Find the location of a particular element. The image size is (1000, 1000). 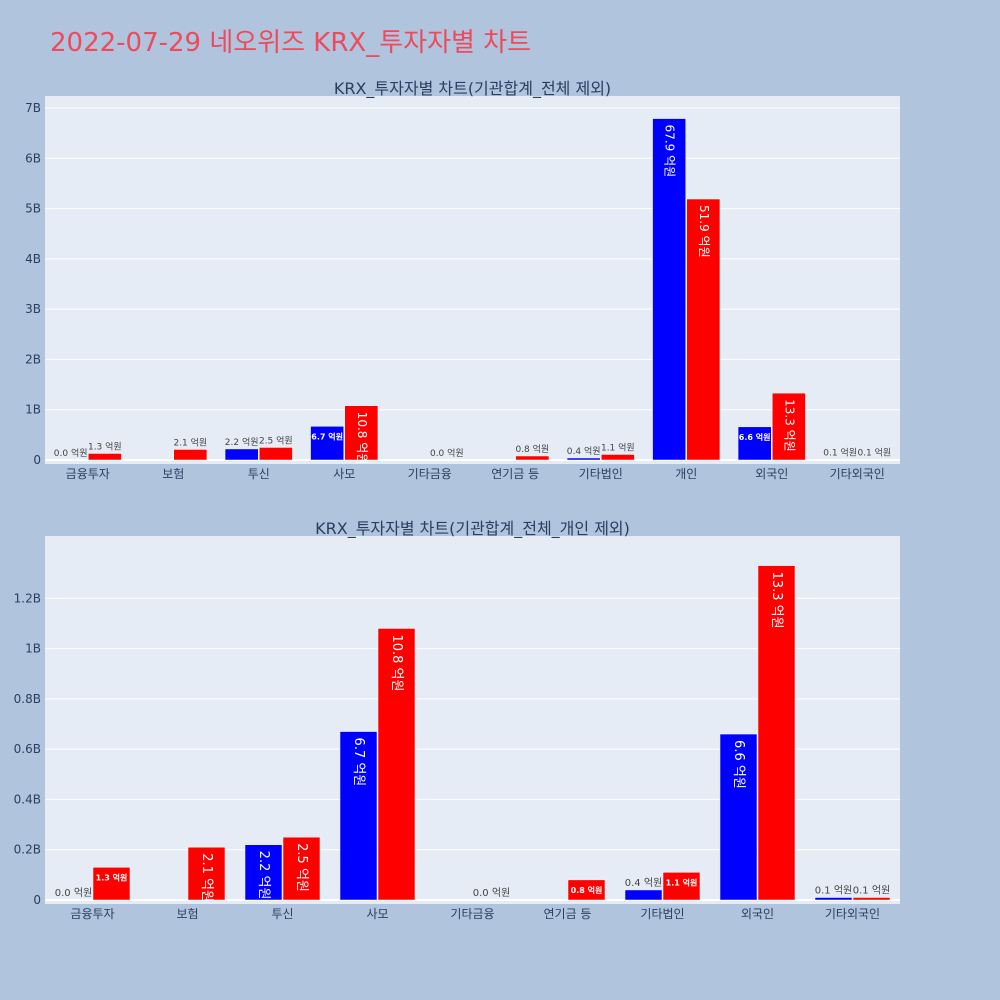

bar-value-label: 51.9 억원 is located at coordinates (704, 231).